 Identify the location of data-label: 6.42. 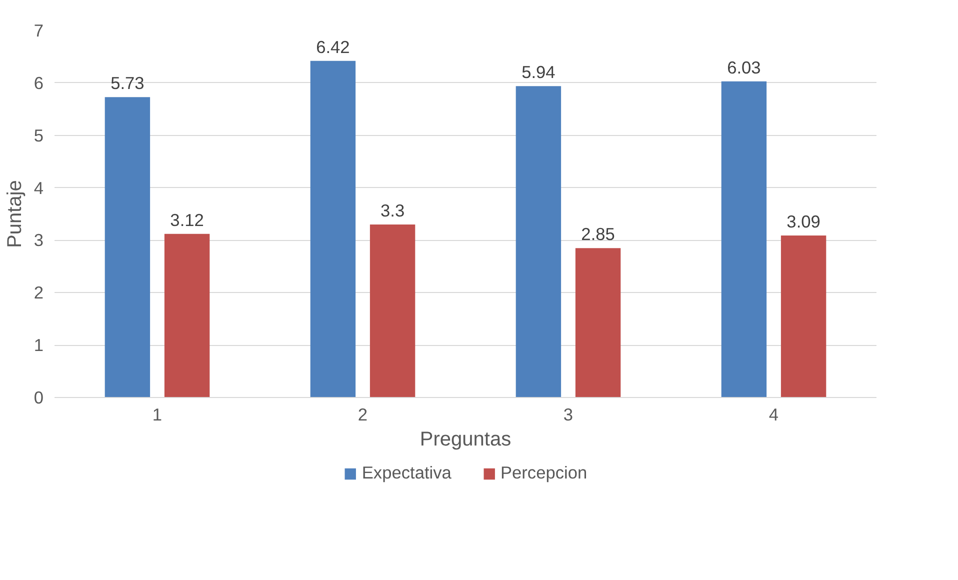
(333, 46).